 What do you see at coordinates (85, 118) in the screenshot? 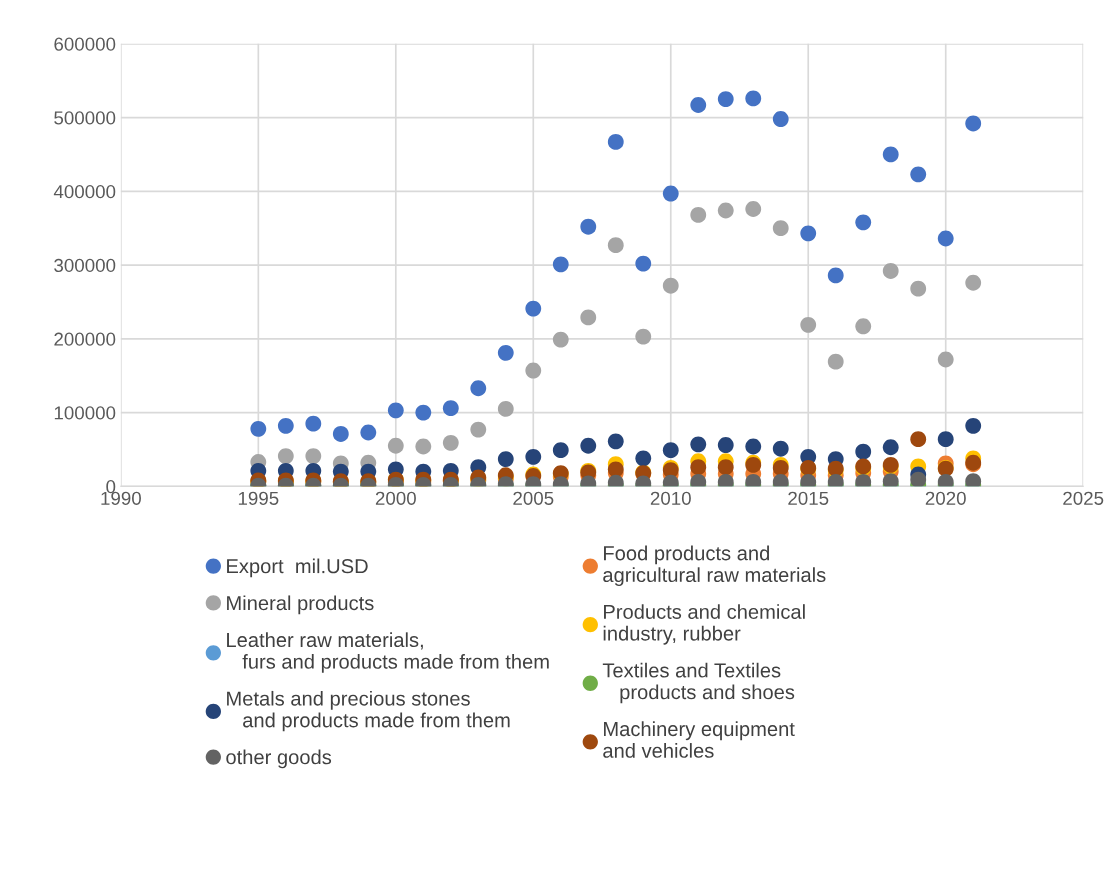
I see `y-tick-label: 500000` at bounding box center [85, 118].